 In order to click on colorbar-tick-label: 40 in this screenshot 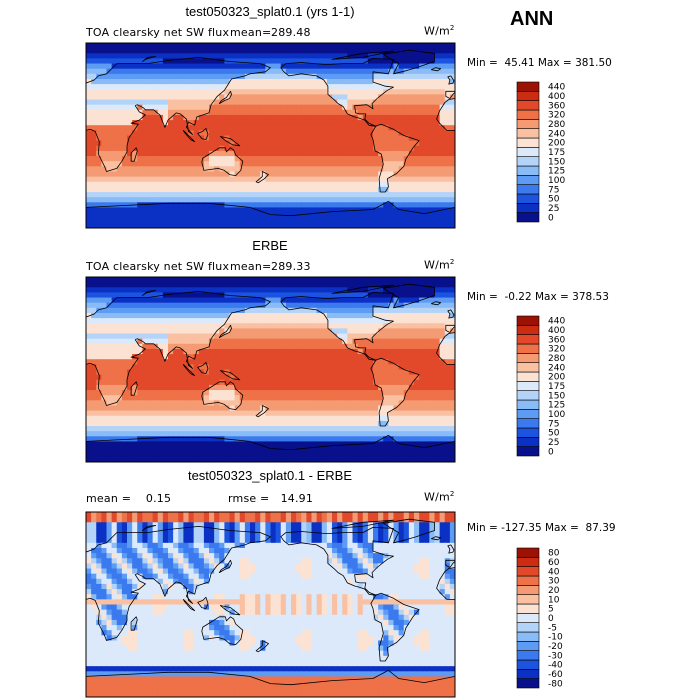, I will do `click(554, 572)`.